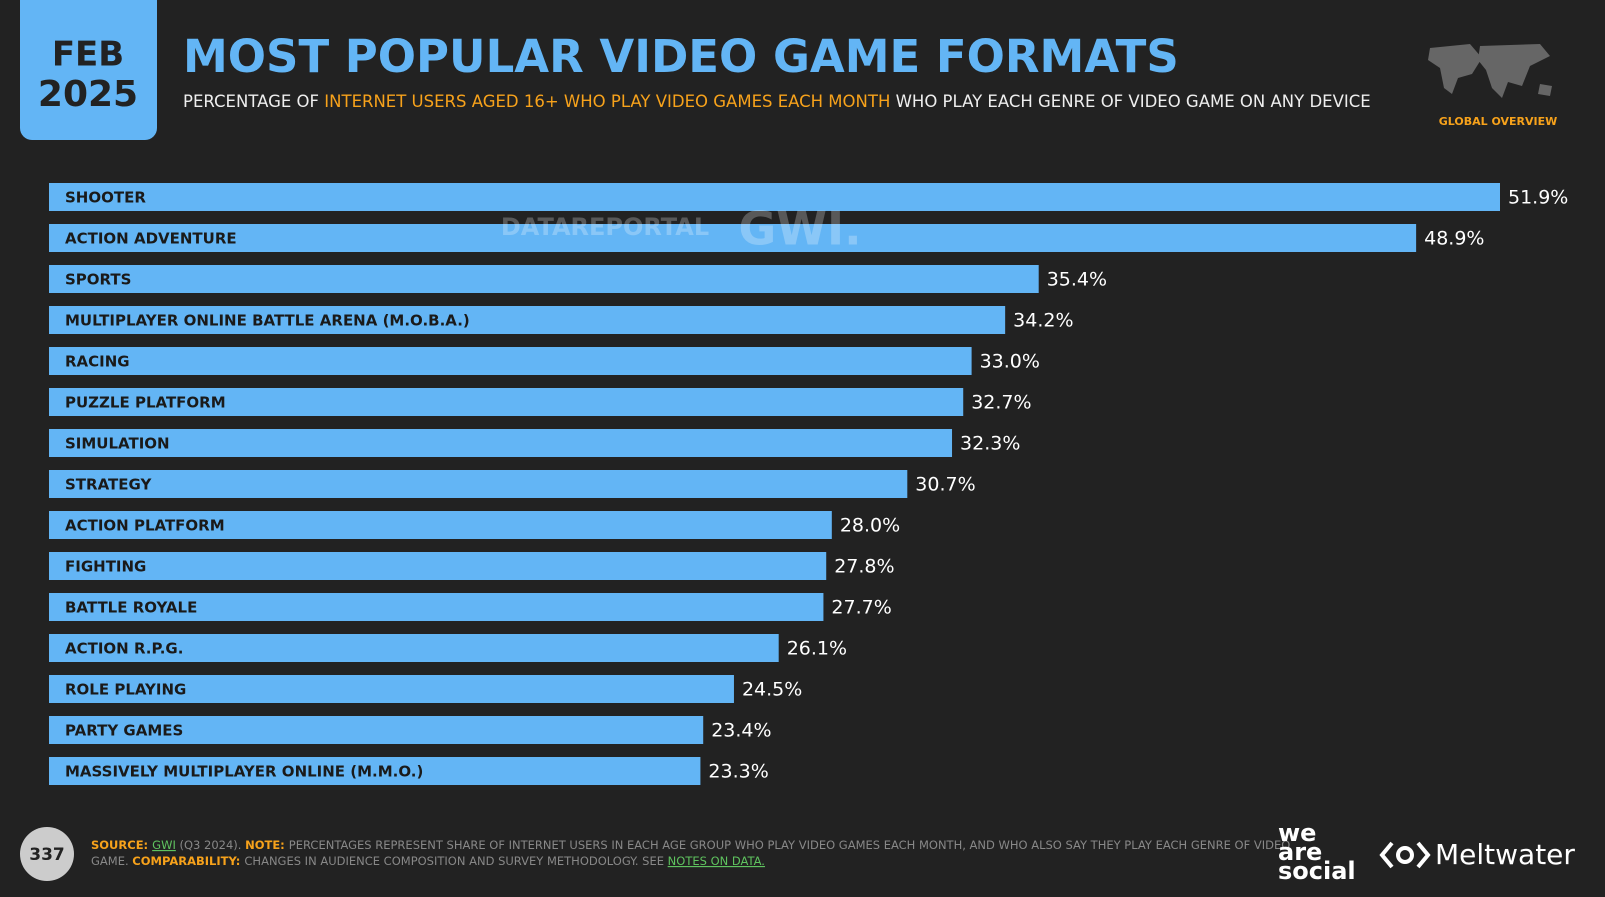 Image resolution: width=1605 pixels, height=897 pixels. What do you see at coordinates (105, 198) in the screenshot?
I see `category-label: SHOOTER` at bounding box center [105, 198].